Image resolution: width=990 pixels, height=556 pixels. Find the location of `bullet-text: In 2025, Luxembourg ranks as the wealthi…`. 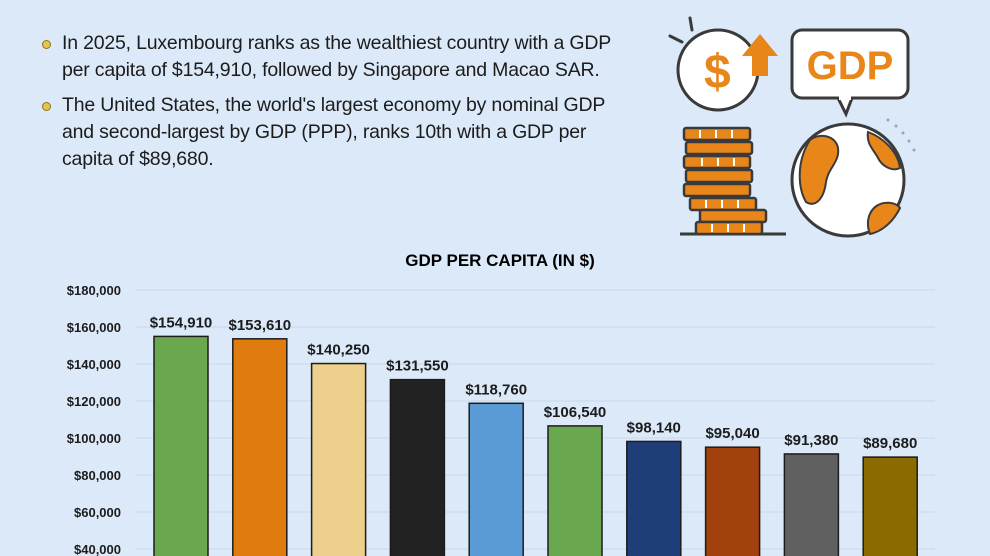

bullet-text: In 2025, Luxembourg ranks as the wealthi… is located at coordinates (336, 56).